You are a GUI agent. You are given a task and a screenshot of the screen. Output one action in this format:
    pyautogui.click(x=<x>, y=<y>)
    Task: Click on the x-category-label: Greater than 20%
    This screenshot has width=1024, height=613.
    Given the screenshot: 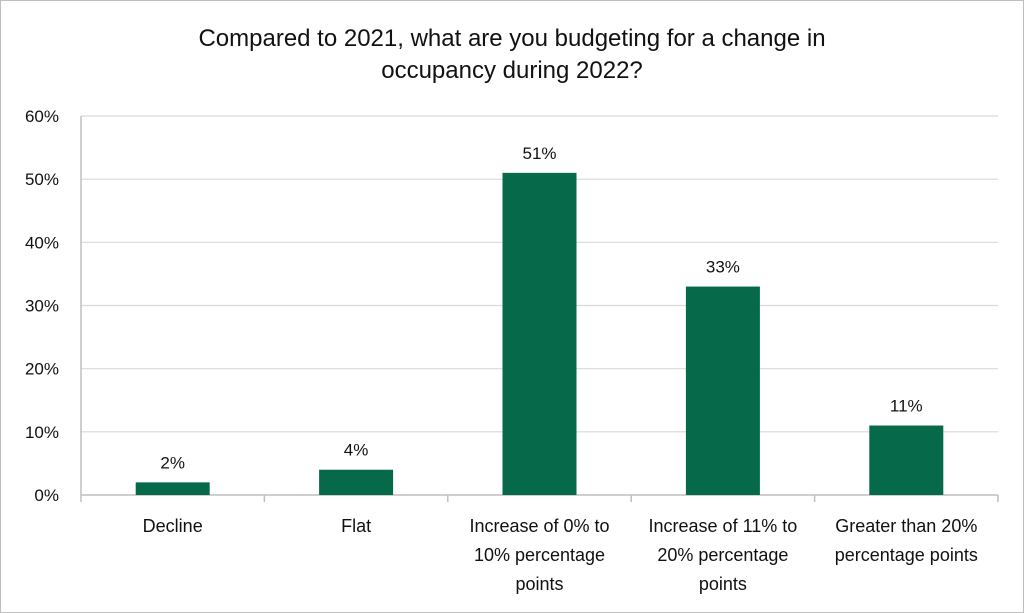 What is the action you would take?
    pyautogui.click(x=906, y=526)
    